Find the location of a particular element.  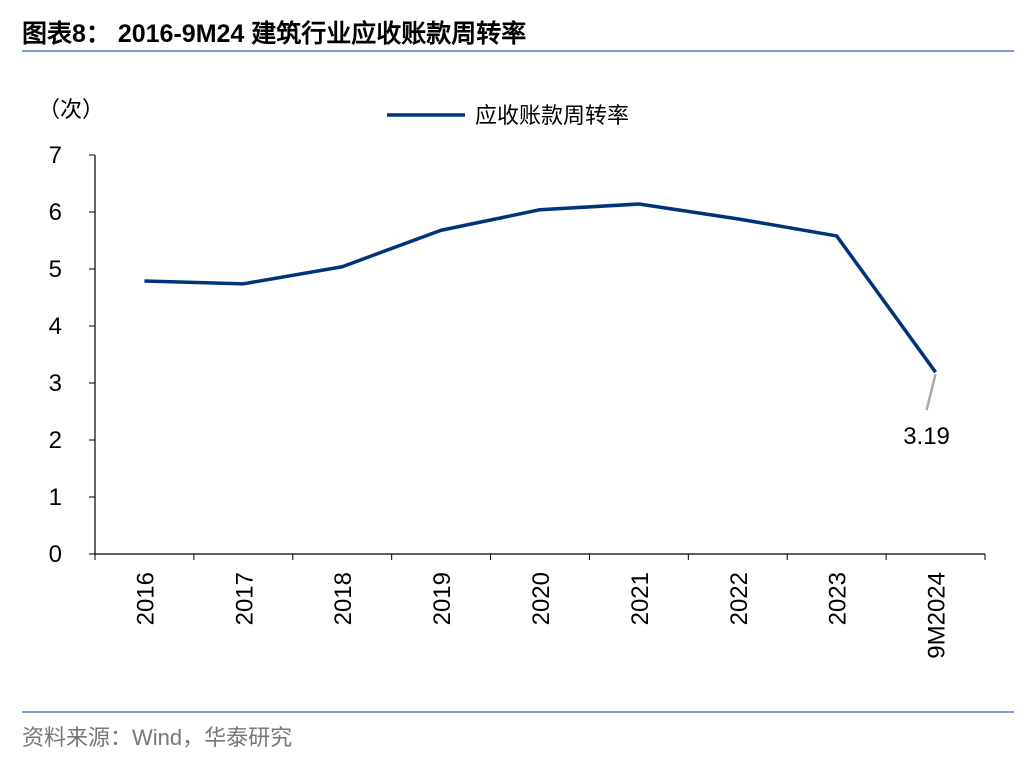

x-tick-label: 2019 is located at coordinates (442, 598).